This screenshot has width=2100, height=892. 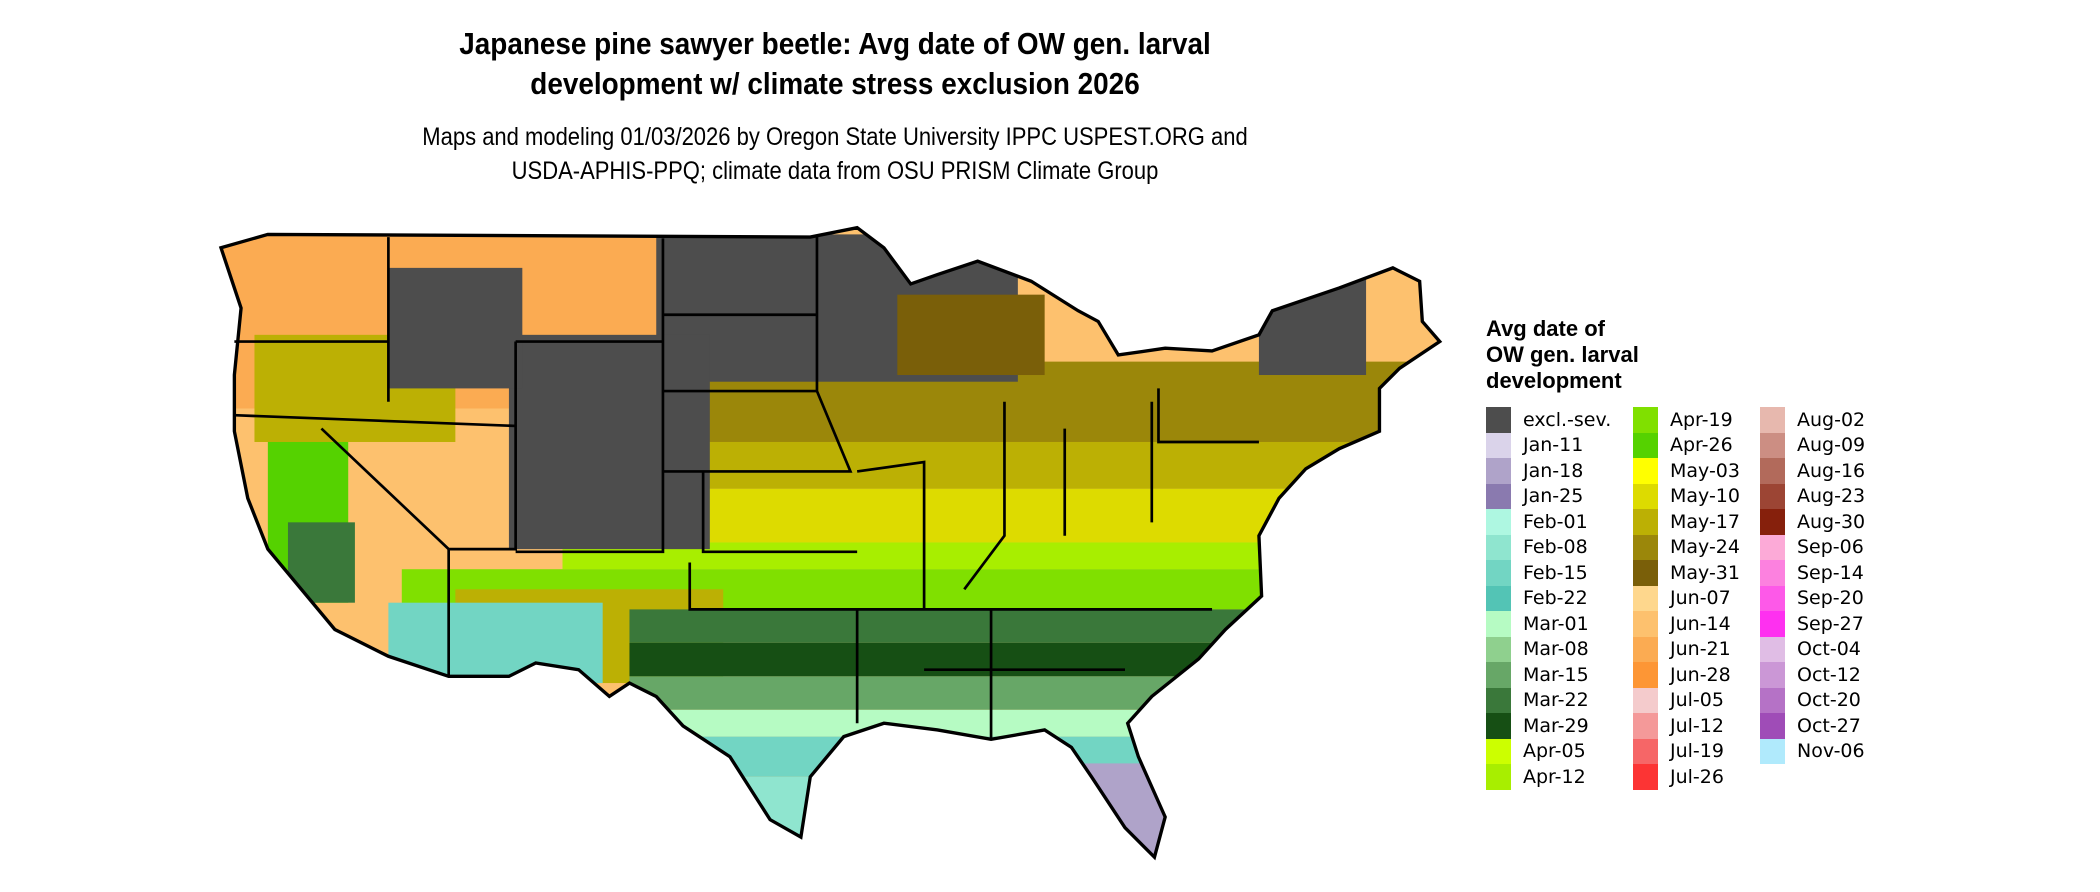 I want to click on legend-item: Jun-14, so click(x=1682, y=624).